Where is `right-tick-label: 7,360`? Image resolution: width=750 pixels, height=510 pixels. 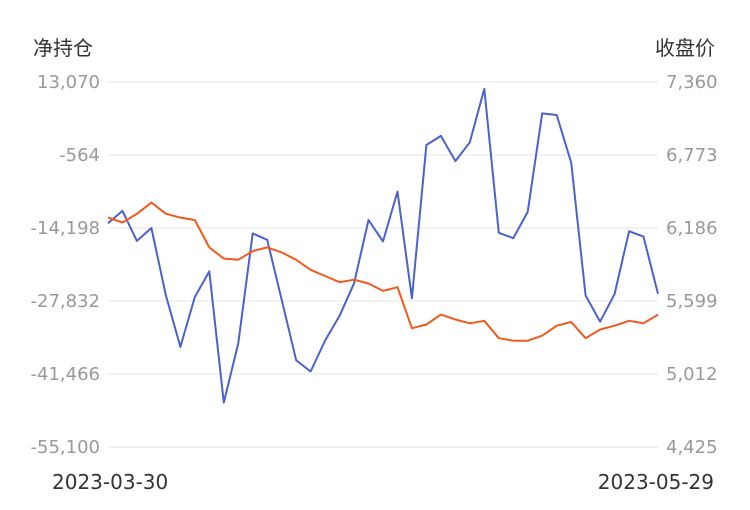 right-tick-label: 7,360 is located at coordinates (692, 82).